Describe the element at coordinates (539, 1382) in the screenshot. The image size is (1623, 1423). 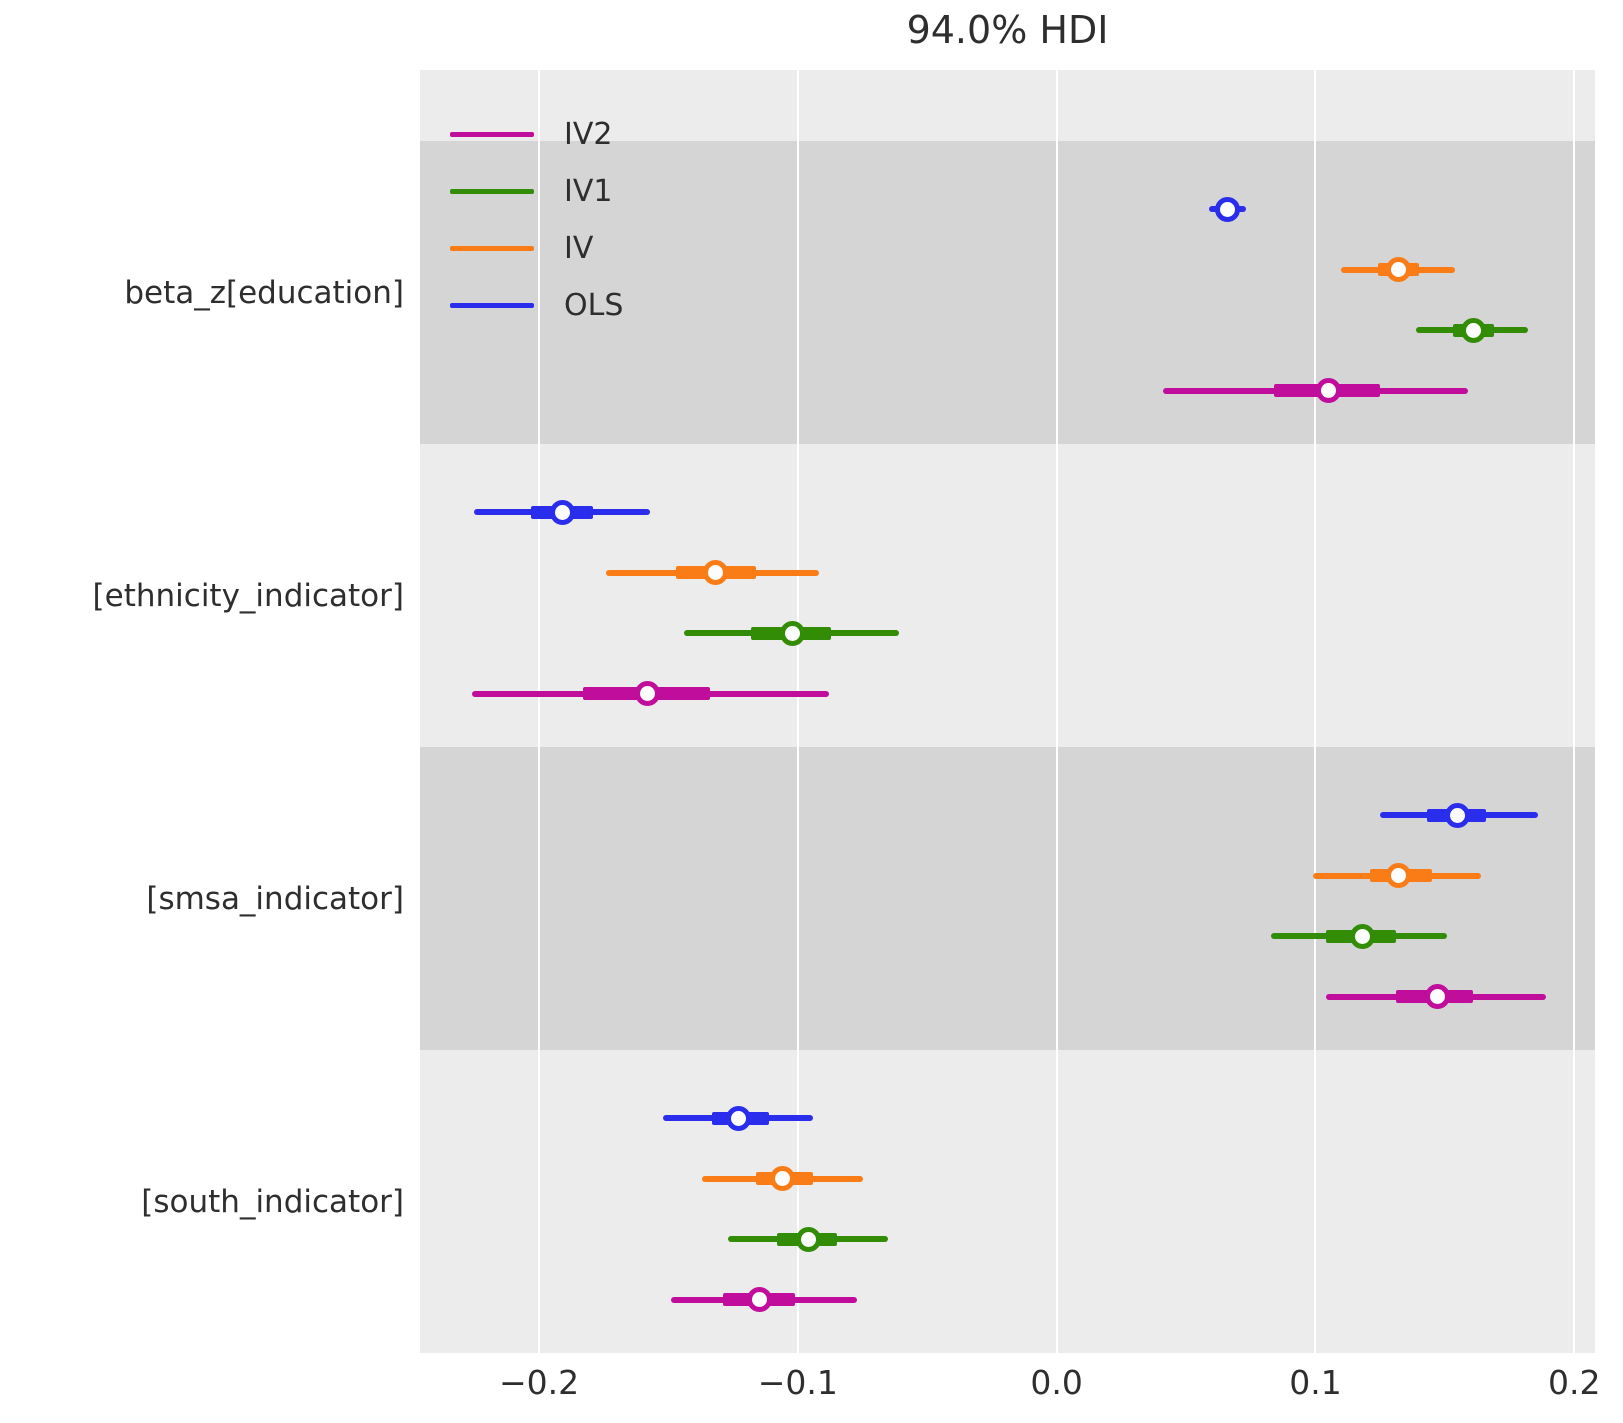
I see `x-tick-label: −0.2` at that location.